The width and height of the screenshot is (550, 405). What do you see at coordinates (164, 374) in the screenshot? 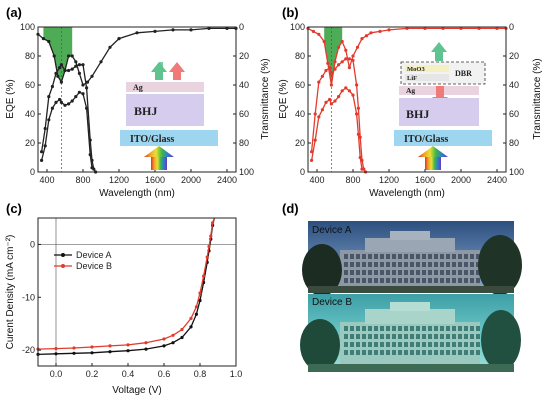
I see `x-tick-label: 0.6` at bounding box center [164, 374].